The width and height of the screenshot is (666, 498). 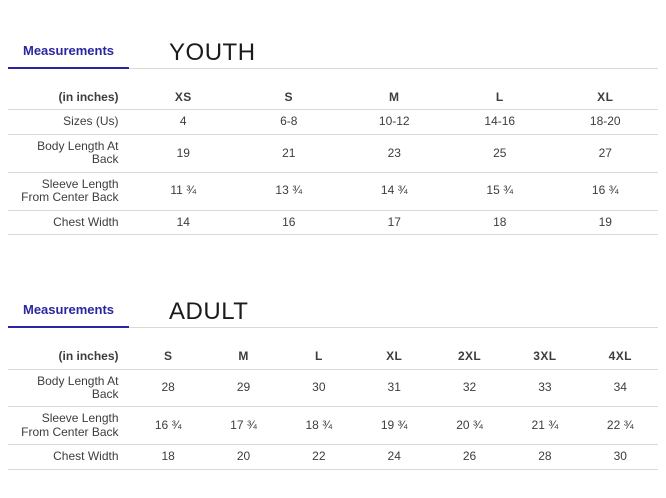 What do you see at coordinates (545, 426) in the screenshot?
I see `value-cell: 21 ¾` at bounding box center [545, 426].